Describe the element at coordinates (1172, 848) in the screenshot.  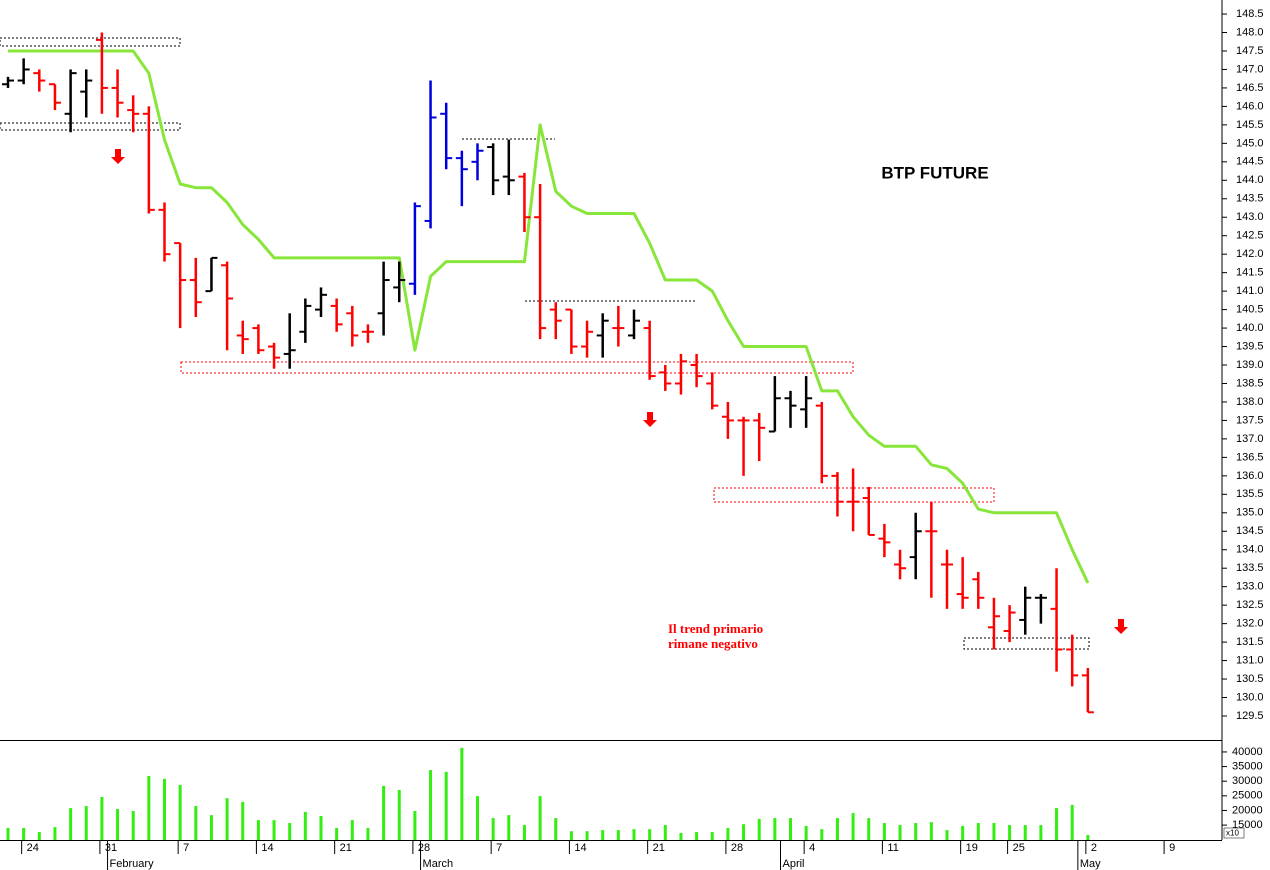
I see `x-tick-label: 9` at that location.